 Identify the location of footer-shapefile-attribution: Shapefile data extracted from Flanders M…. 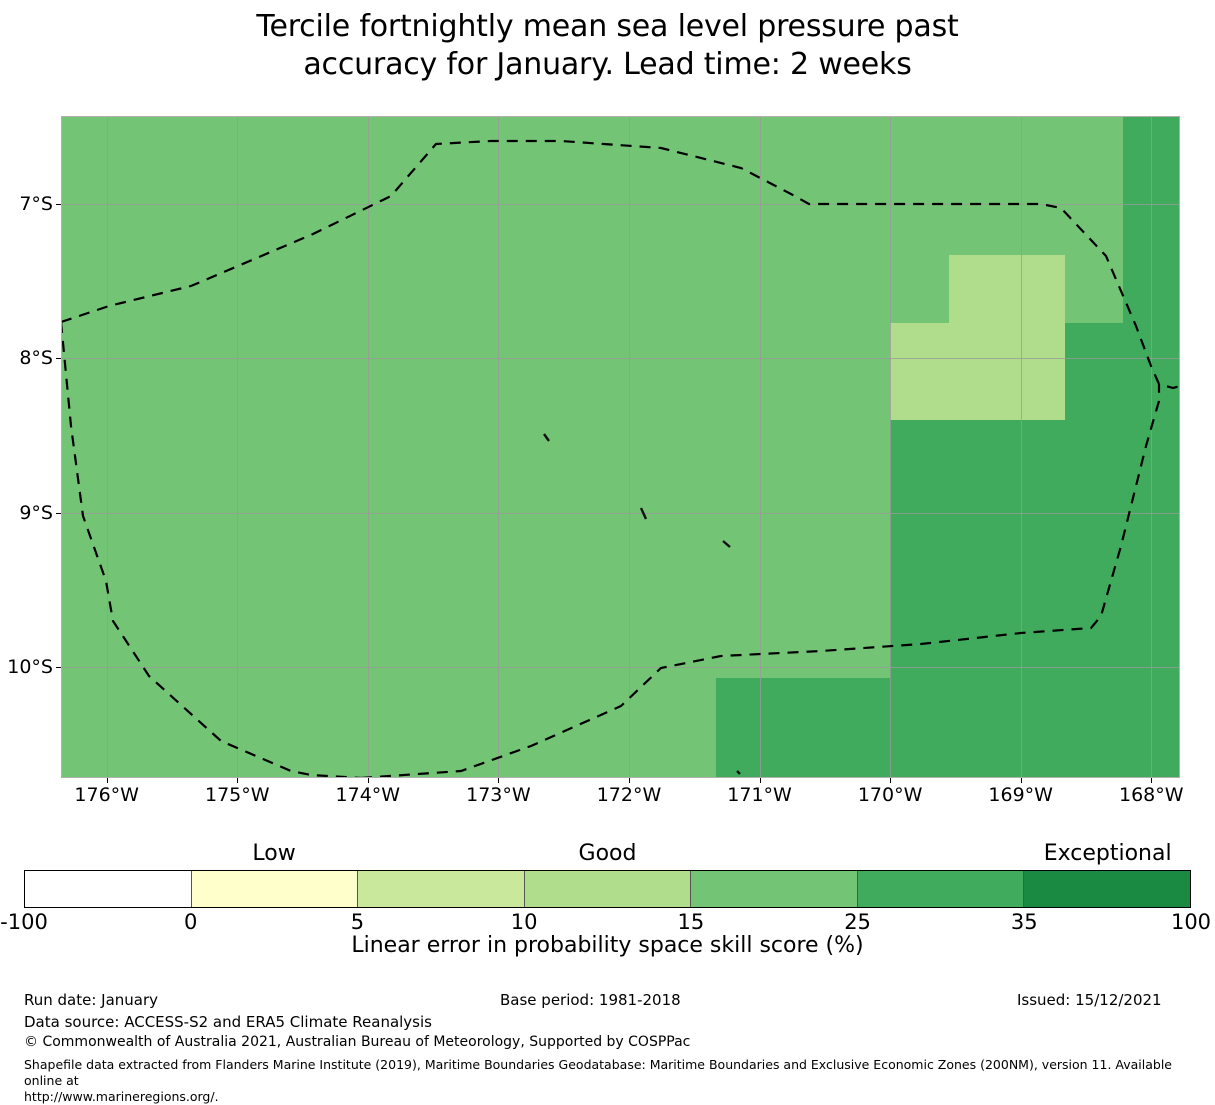
(598, 1080).